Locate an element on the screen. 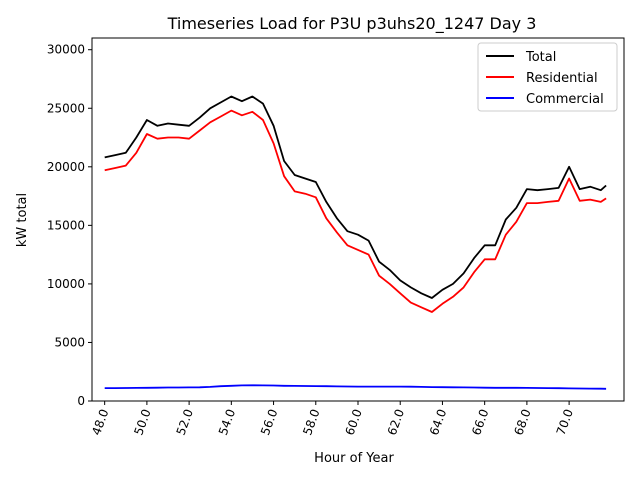 This screenshot has height=480, width=640. legend-box is located at coordinates (547, 77).